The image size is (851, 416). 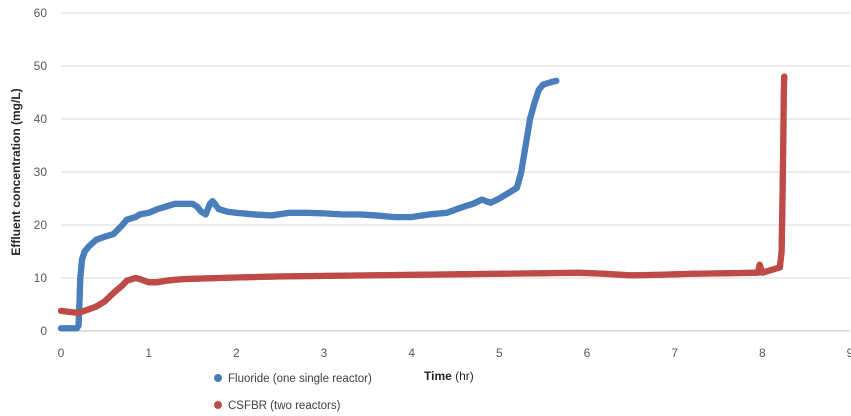 I want to click on y-tick-label: 40, so click(x=41, y=119).